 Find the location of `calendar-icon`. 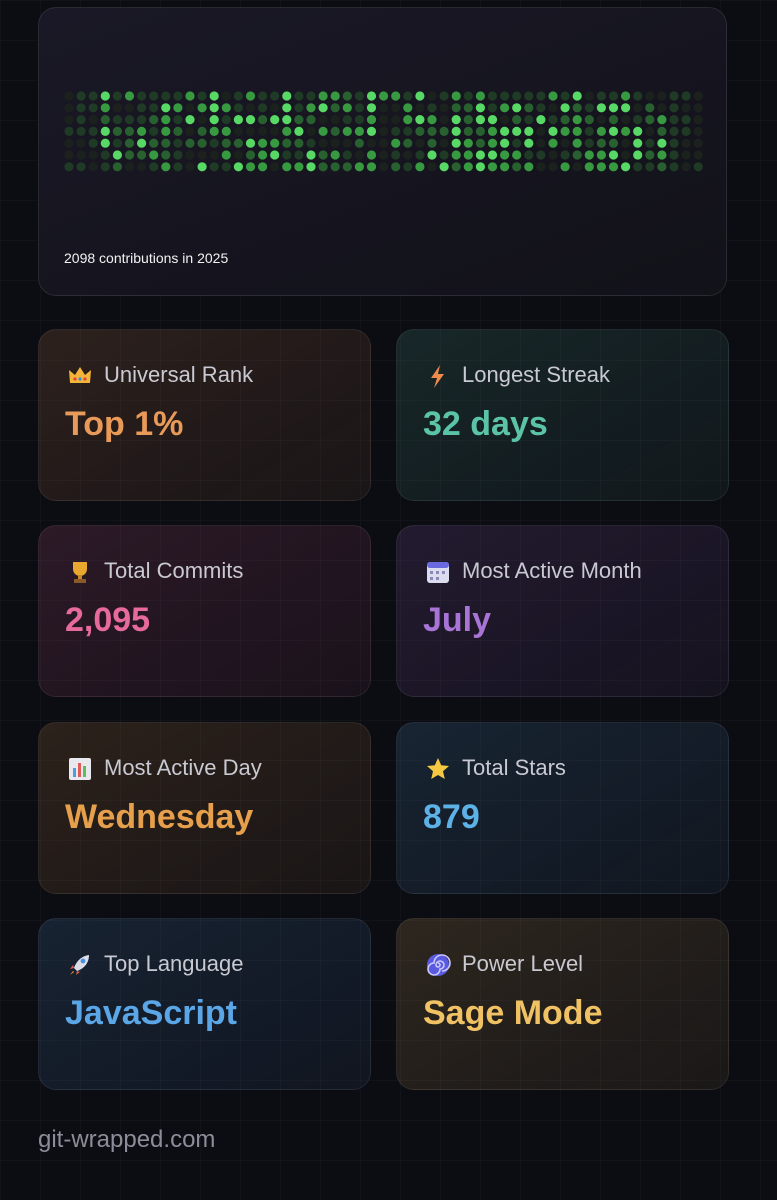

calendar-icon is located at coordinates (438, 572).